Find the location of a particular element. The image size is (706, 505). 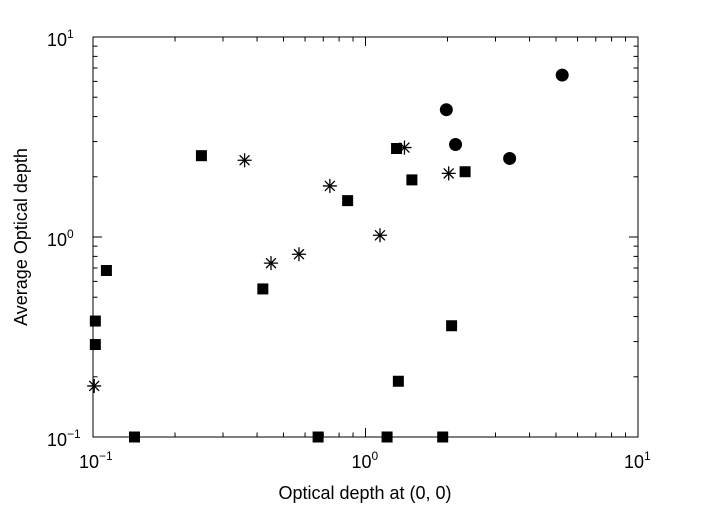

y-tick-label: 10¹ is located at coordinates (60, 38).